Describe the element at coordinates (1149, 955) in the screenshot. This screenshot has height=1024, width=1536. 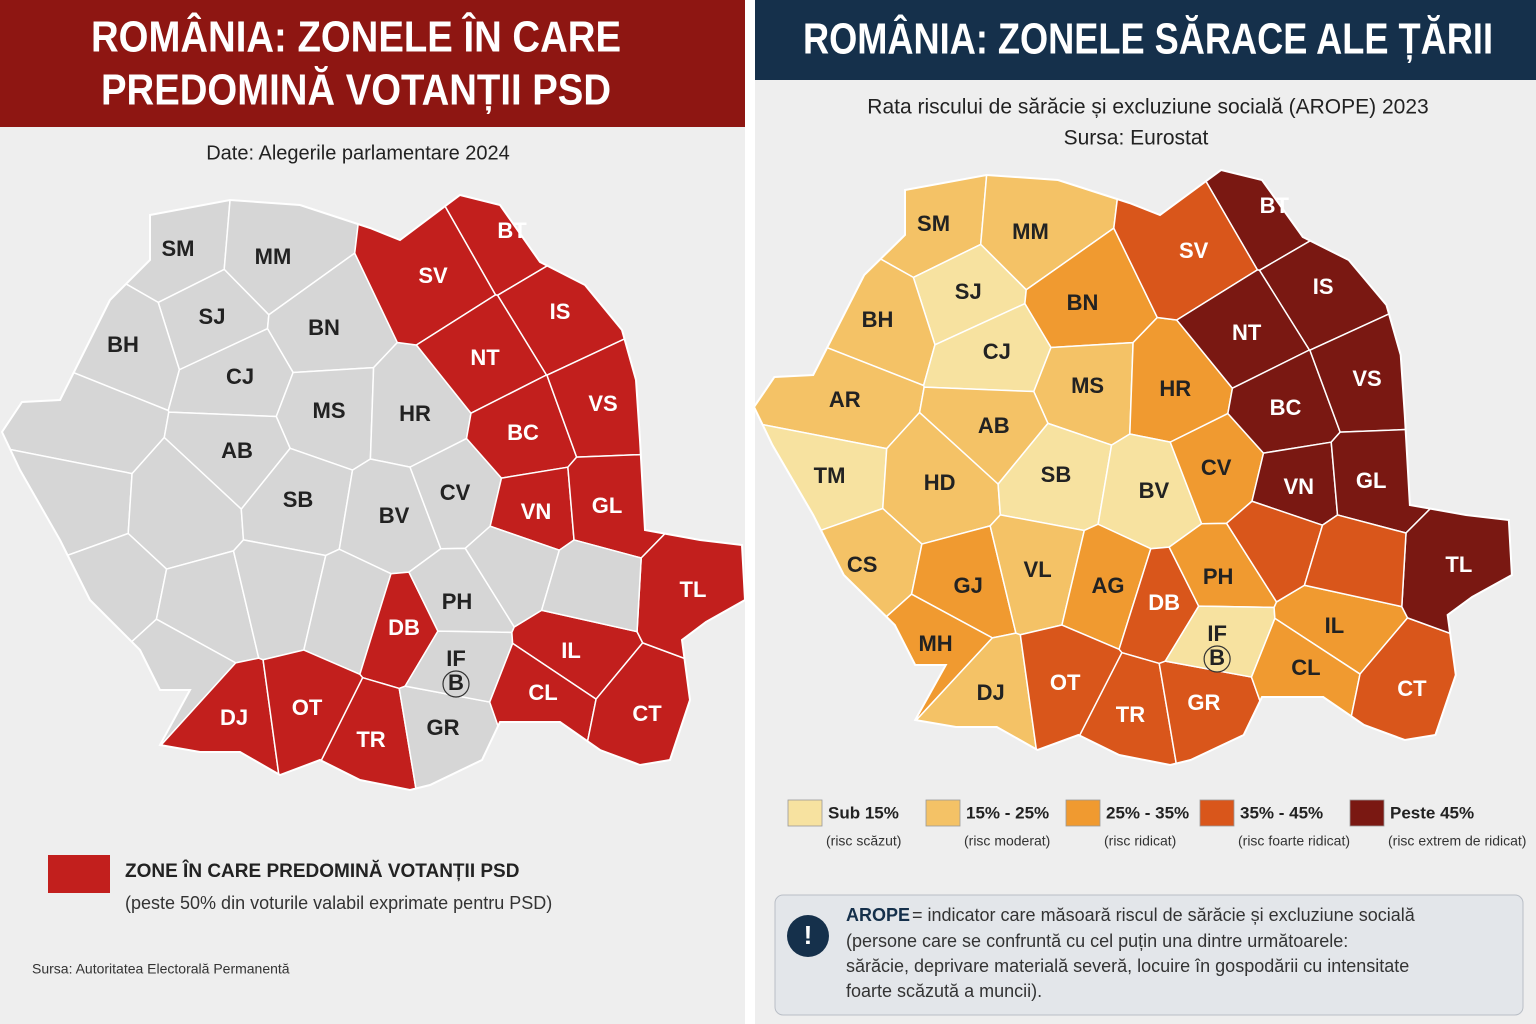
I see `note-box` at that location.